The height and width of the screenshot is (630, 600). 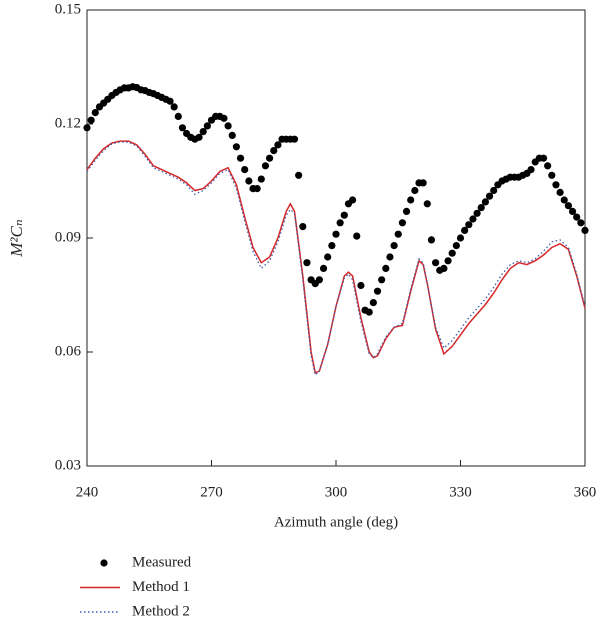 What do you see at coordinates (104, 563) in the screenshot?
I see `legend-marker` at bounding box center [104, 563].